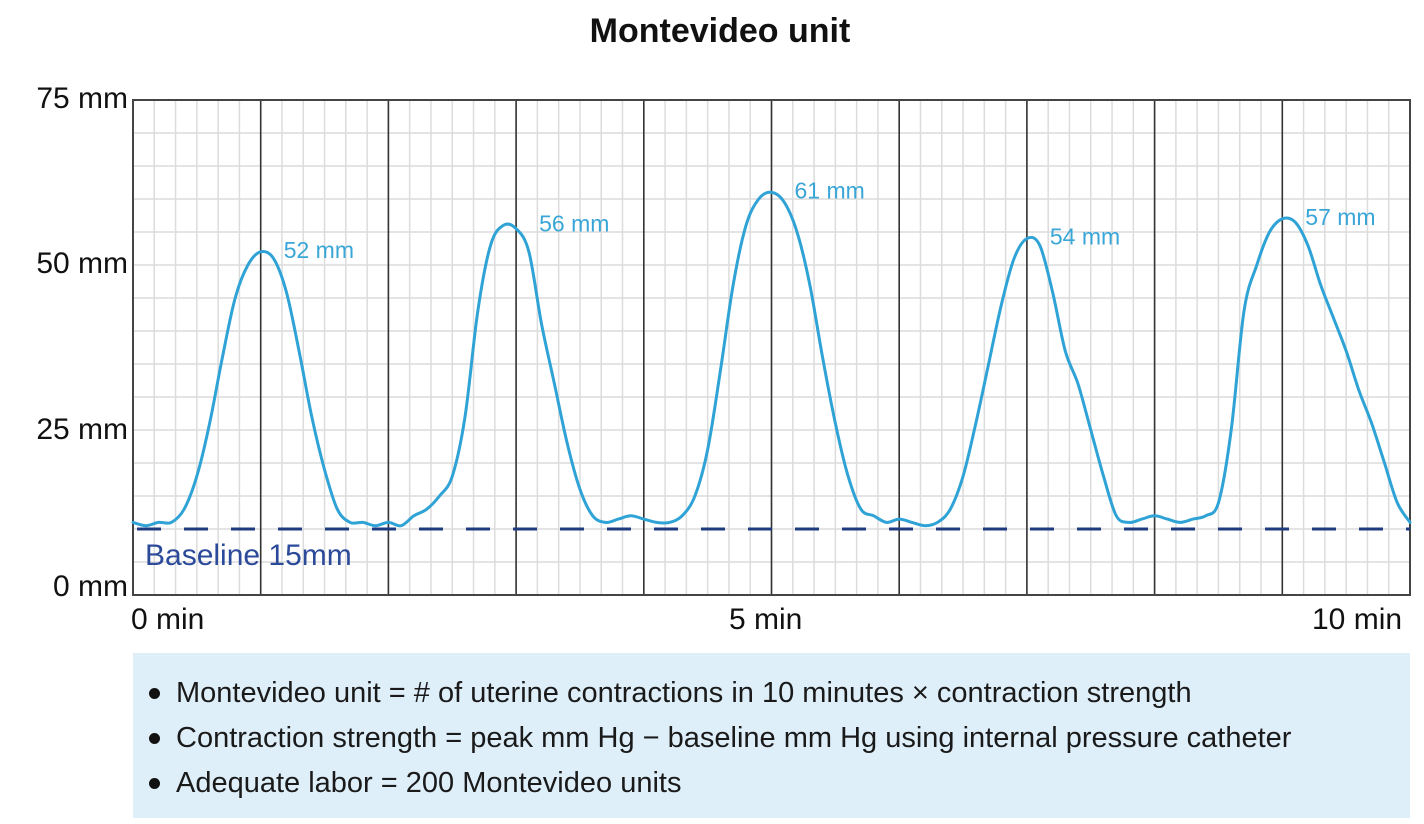 This screenshot has height=824, width=1424. What do you see at coordinates (168, 619) in the screenshot?
I see `x-tick-label: 0 min` at bounding box center [168, 619].